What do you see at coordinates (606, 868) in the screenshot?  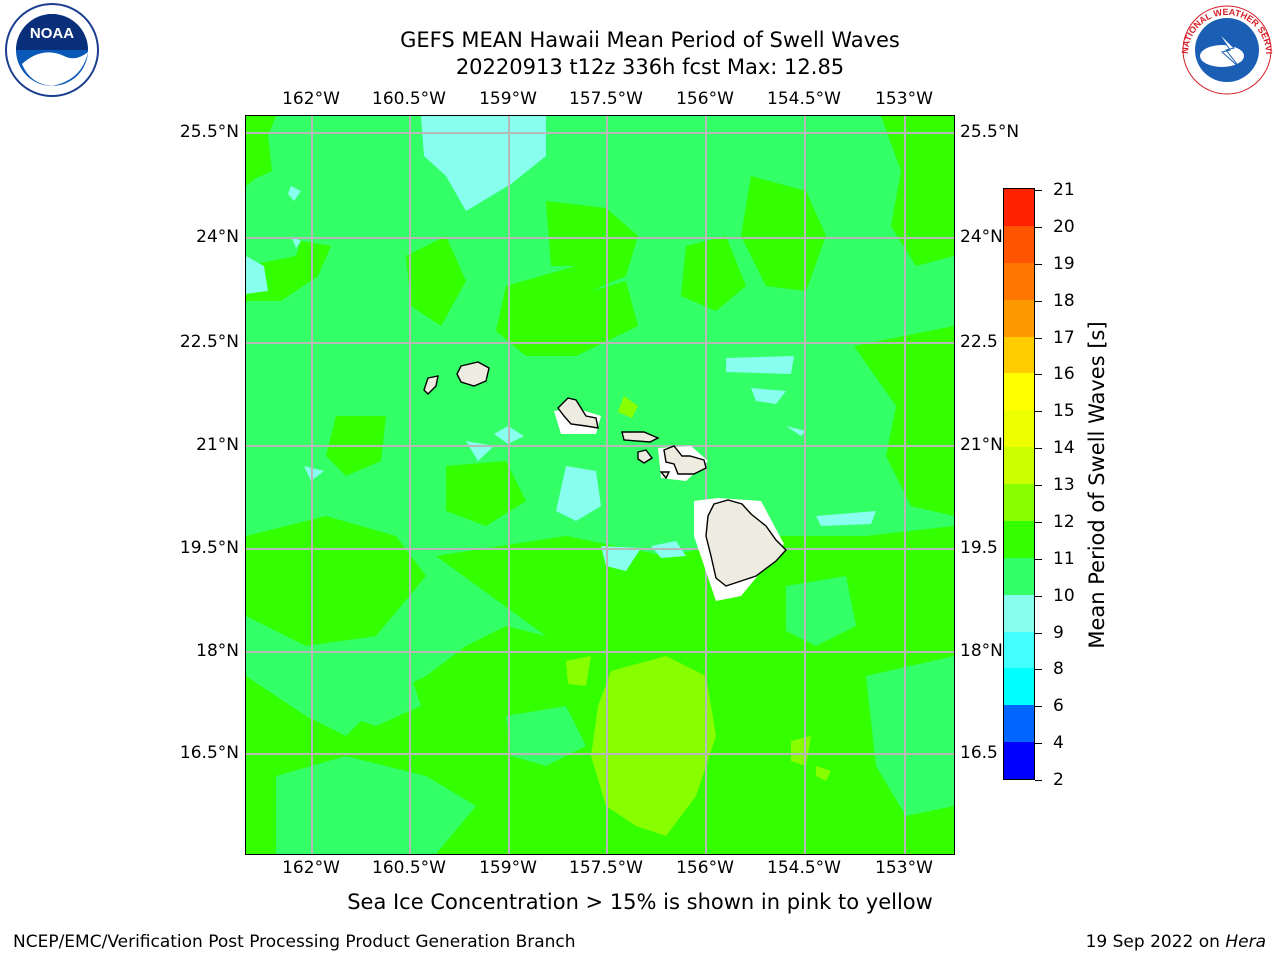 I see `lon-label-bottom: 157.5°W` at bounding box center [606, 868].